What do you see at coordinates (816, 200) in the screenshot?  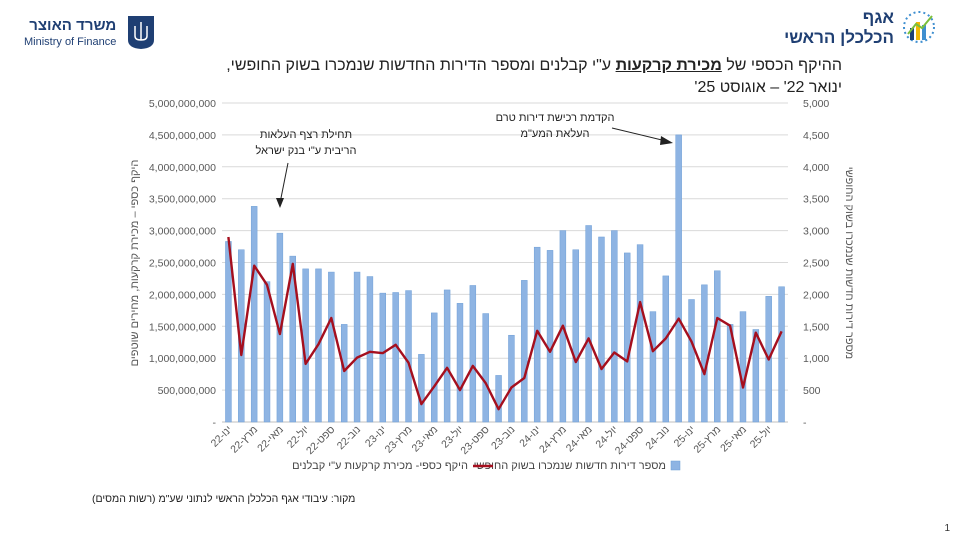 I see `right-tick-label: 3,500` at bounding box center [816, 200].